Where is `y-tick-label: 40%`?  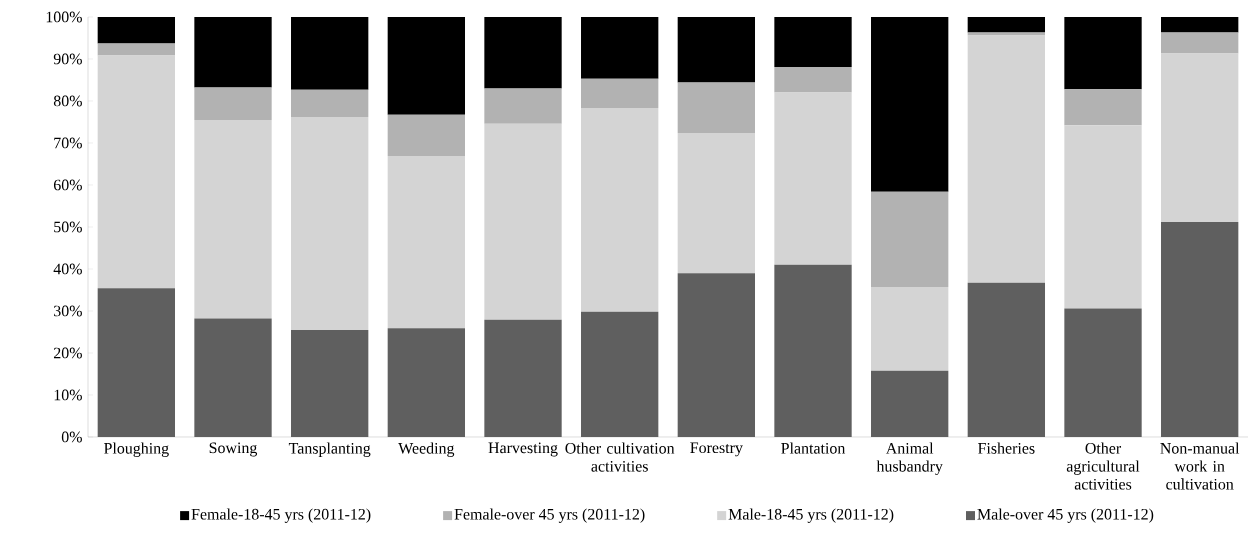 y-tick-label: 40% is located at coordinates (67, 269).